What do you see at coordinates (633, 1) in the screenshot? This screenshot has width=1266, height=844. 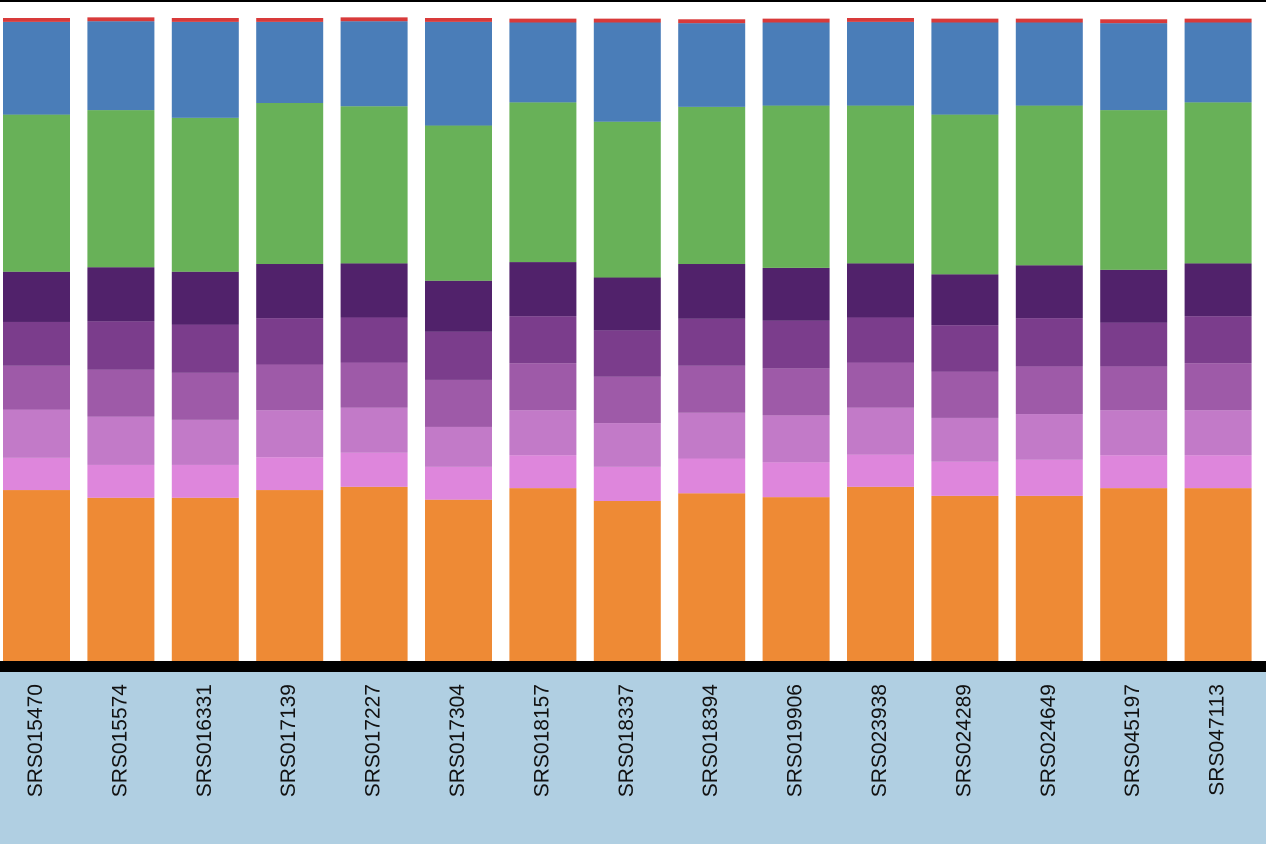 I see `top-border` at bounding box center [633, 1].